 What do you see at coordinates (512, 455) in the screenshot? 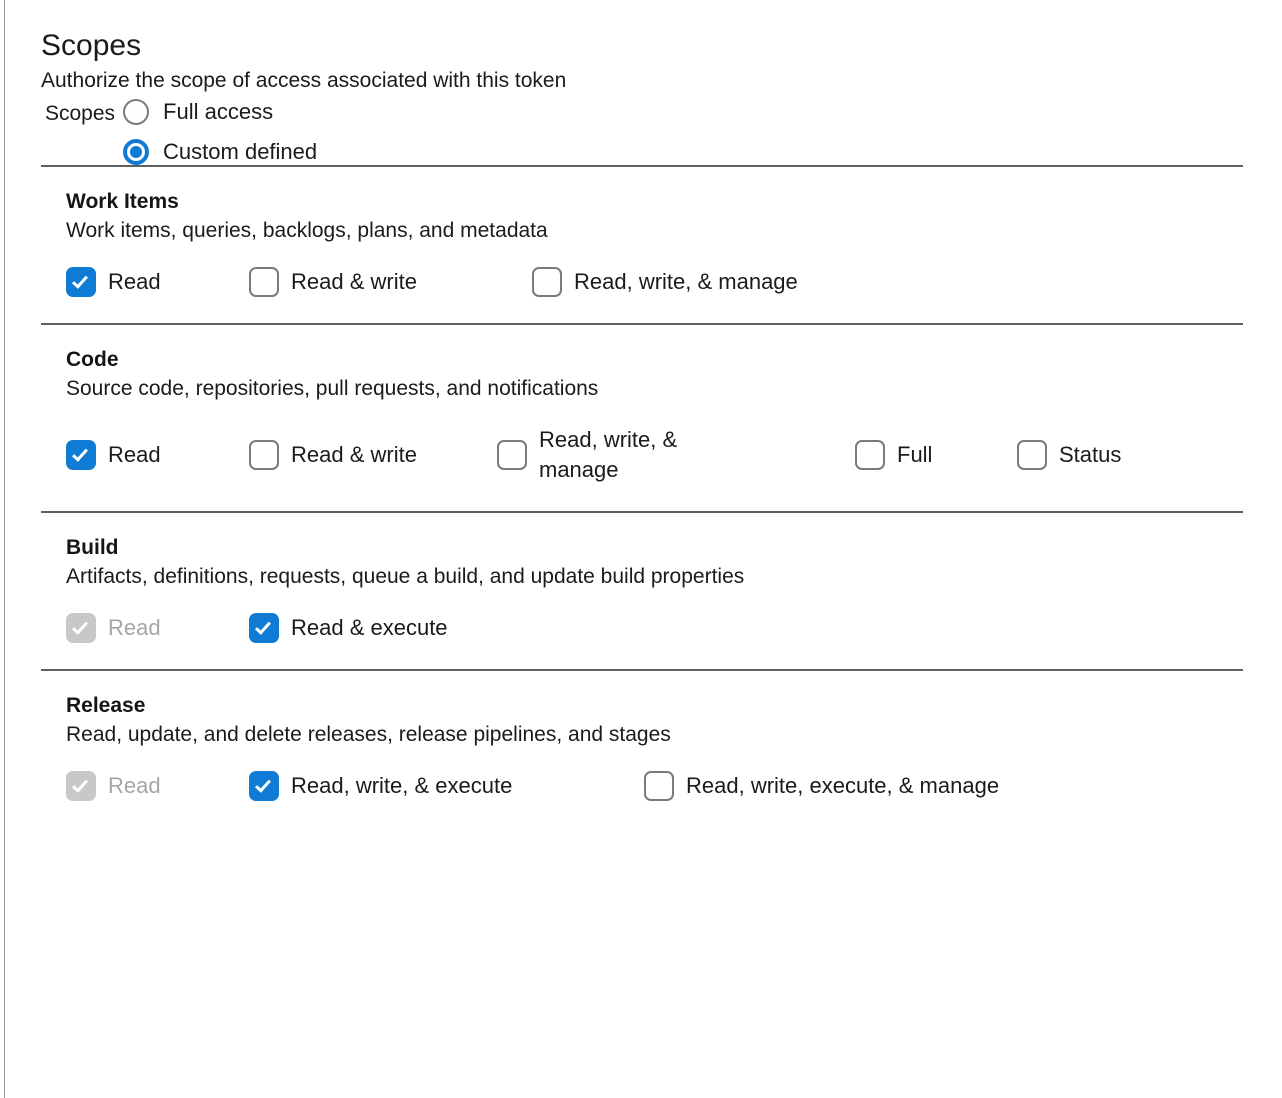
I see `checkbox-icon-code-read-write-manage` at bounding box center [512, 455].